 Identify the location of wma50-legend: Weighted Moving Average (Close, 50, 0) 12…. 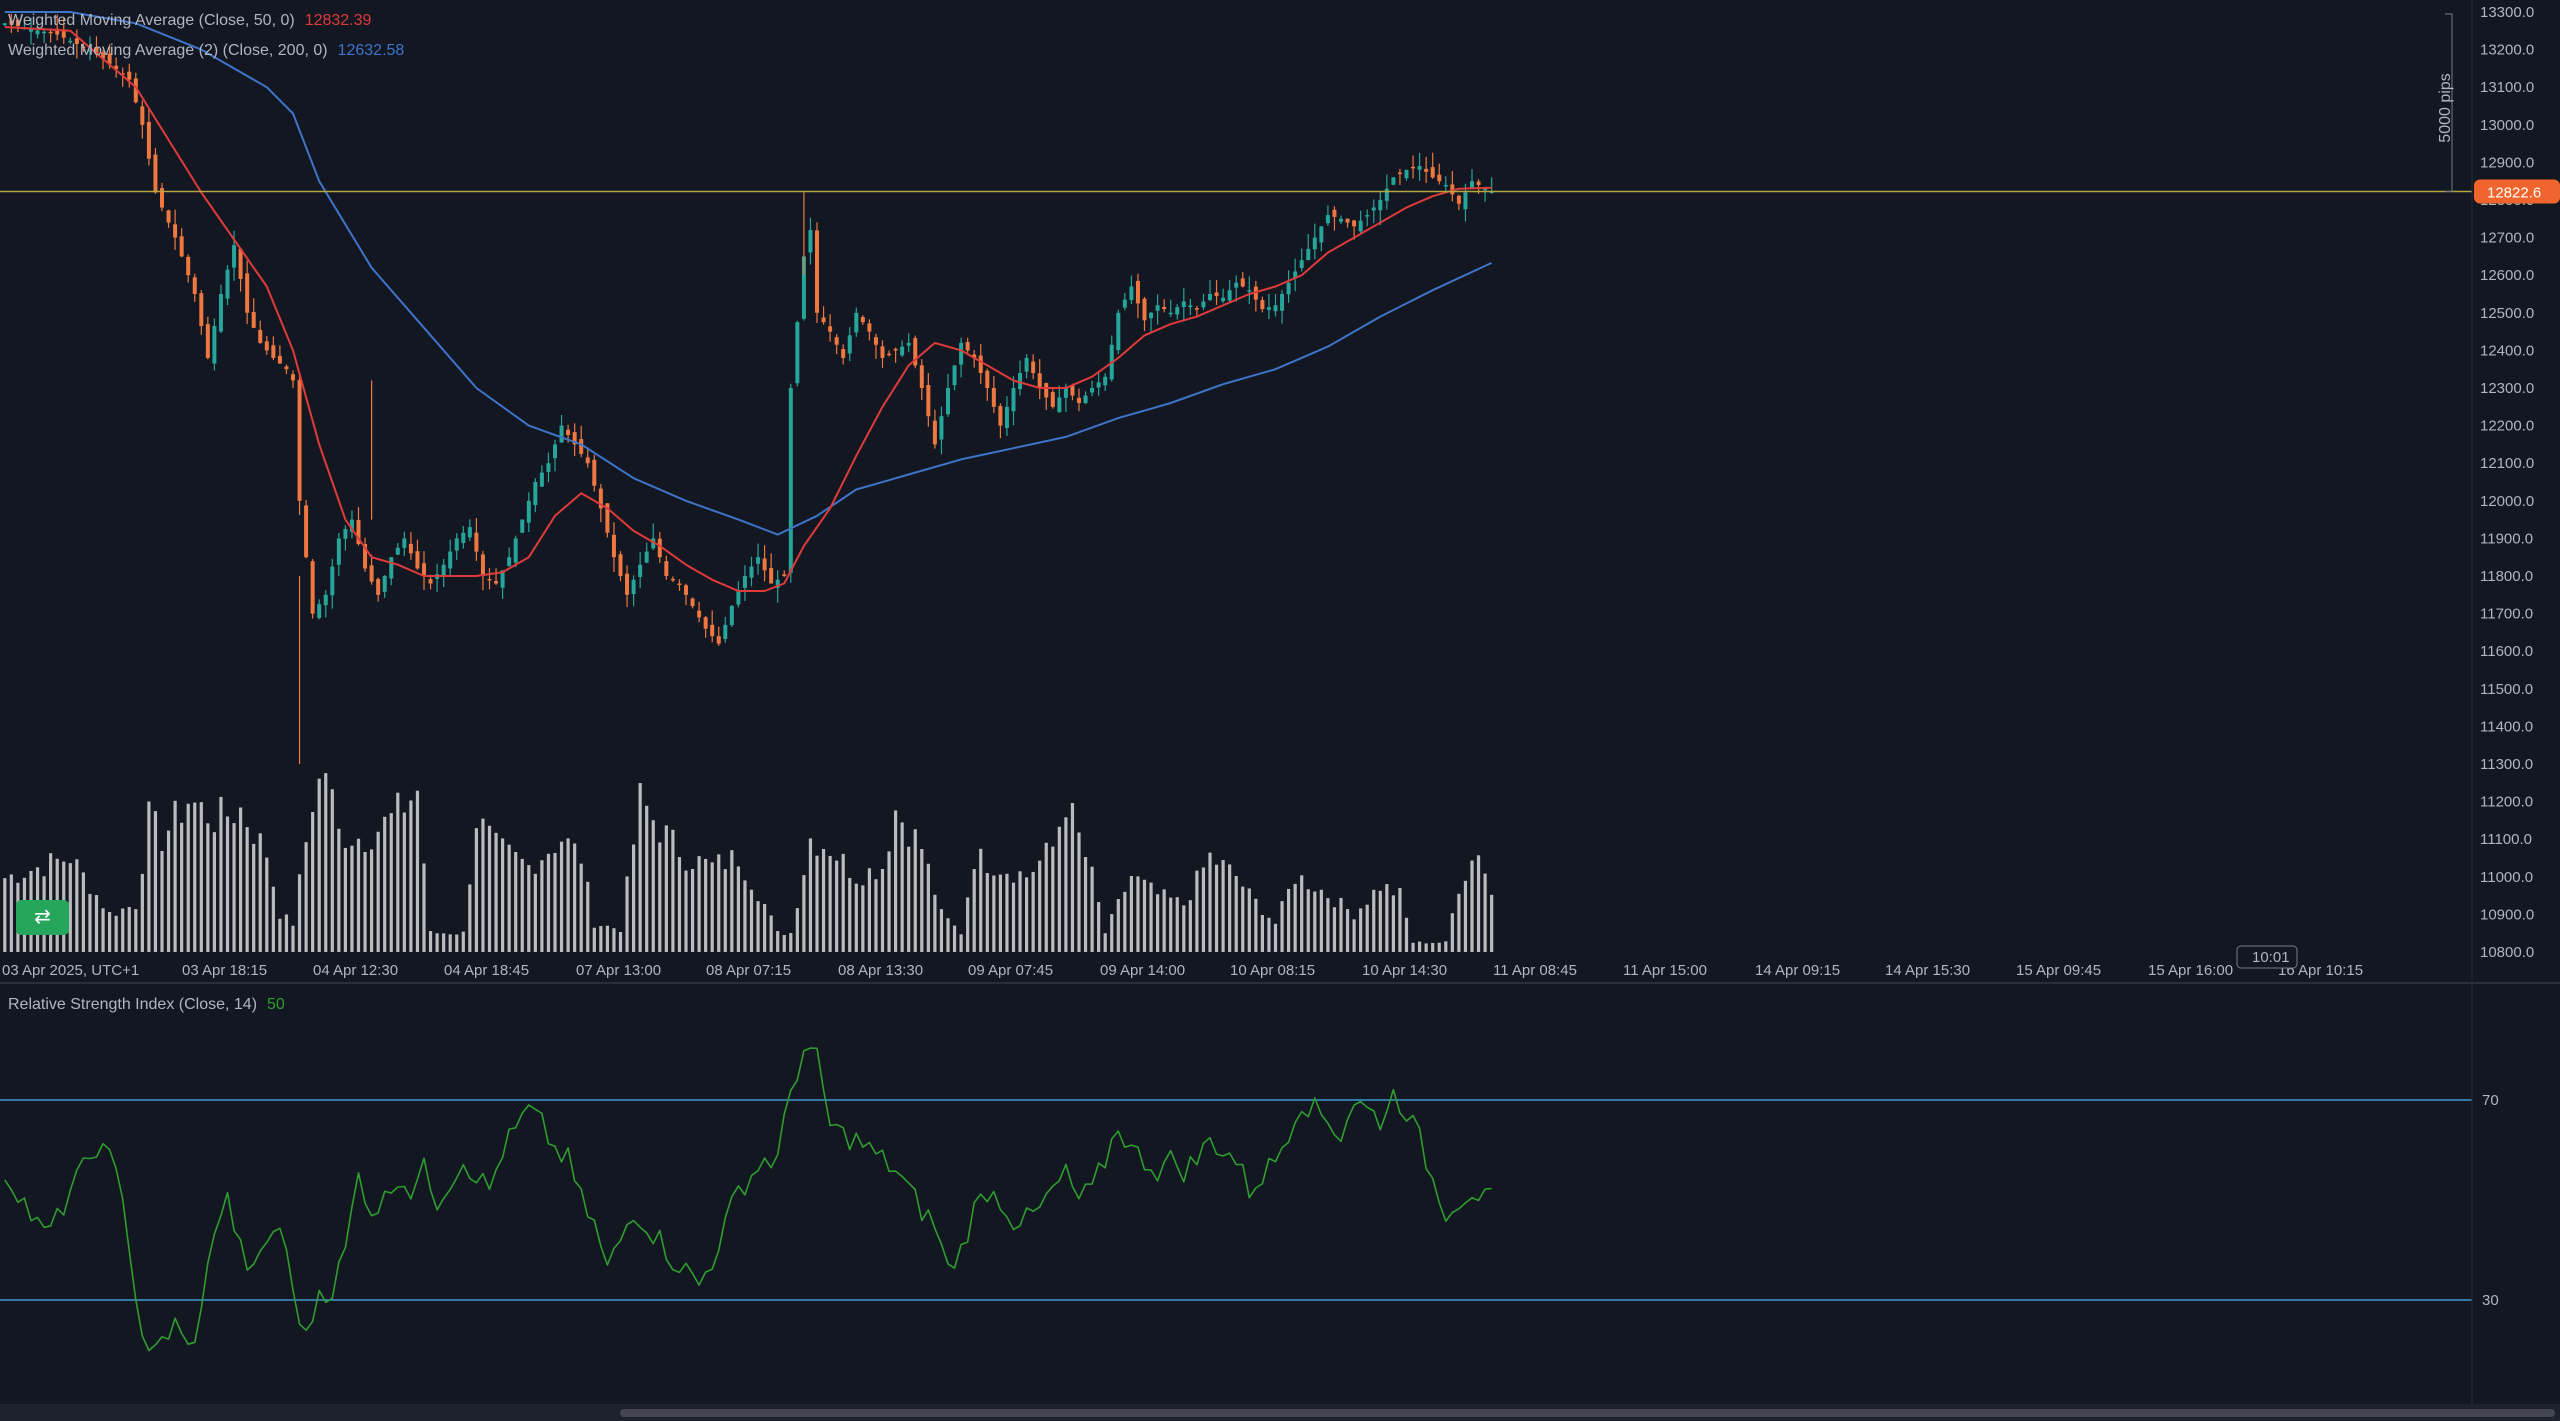
(189, 21).